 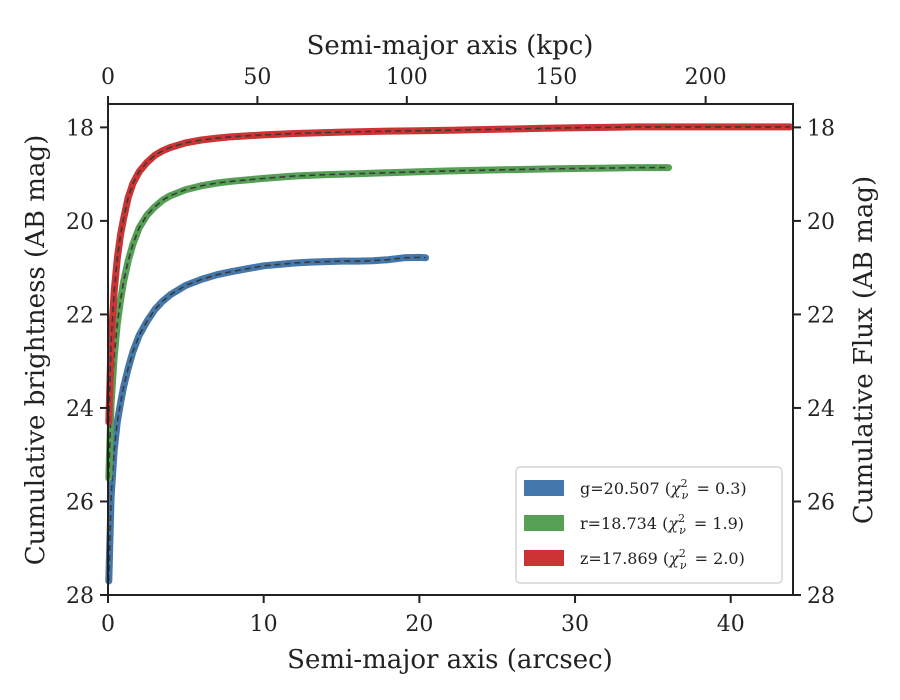 What do you see at coordinates (450, 46) in the screenshot?
I see `top-x-axis-label: Semi-major axis (kpc)` at bounding box center [450, 46].